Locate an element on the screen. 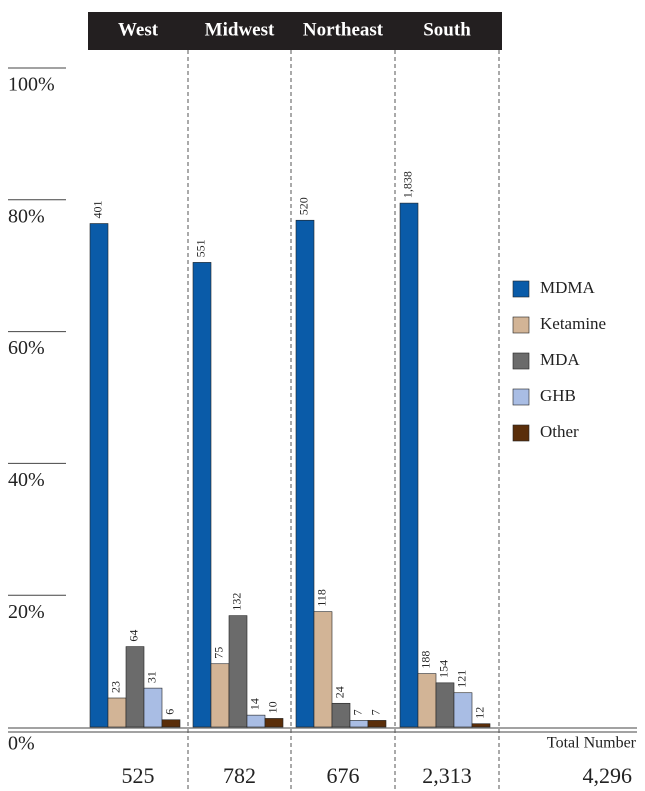  count-label: 24 is located at coordinates (340, 692).